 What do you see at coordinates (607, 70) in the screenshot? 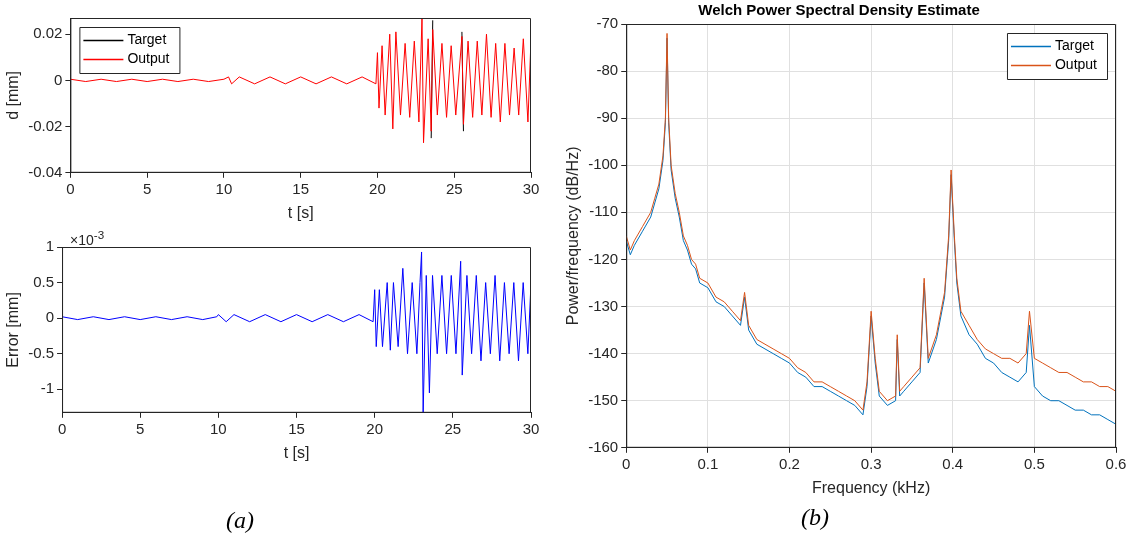
I see `y-tick-label: -80` at bounding box center [607, 70].